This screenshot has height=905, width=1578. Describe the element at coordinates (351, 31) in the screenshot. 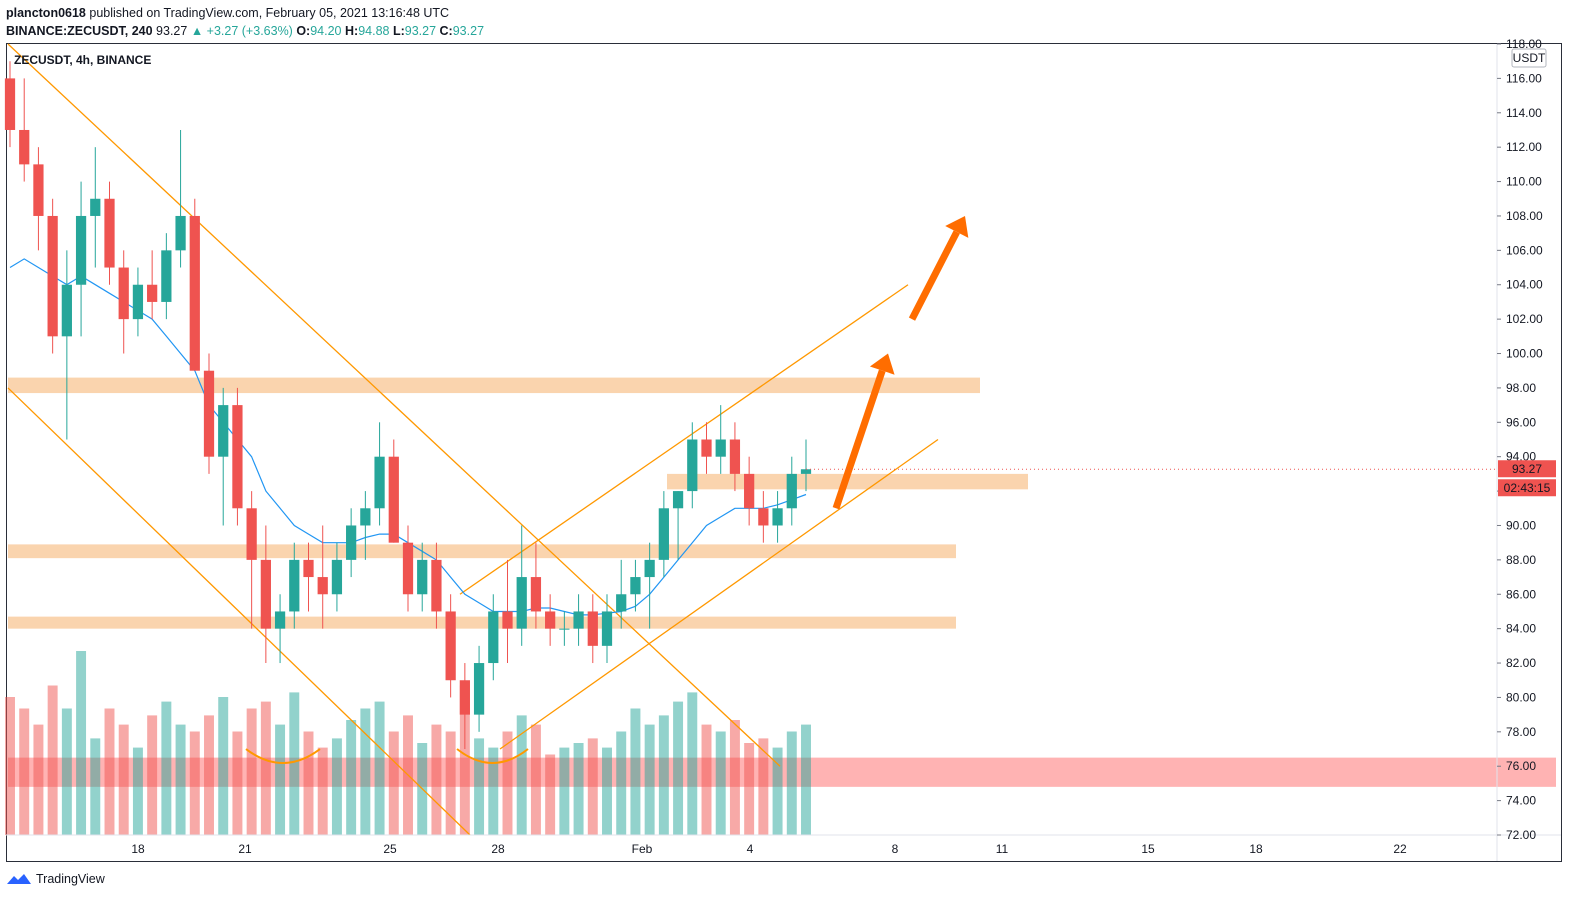

I see `high-label: H:` at that location.